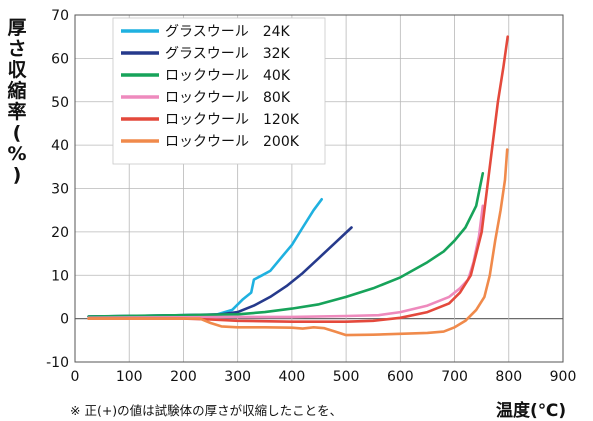 This screenshot has width=593, height=421. Describe the element at coordinates (206, 410) in the screenshot. I see `footnote: ※ 正(+)の値は試験体の厚さが収縮したことを、` at that location.